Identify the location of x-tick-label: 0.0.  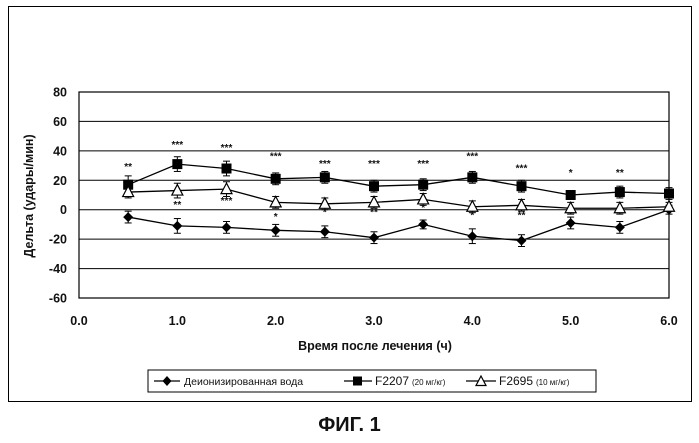
(78, 321).